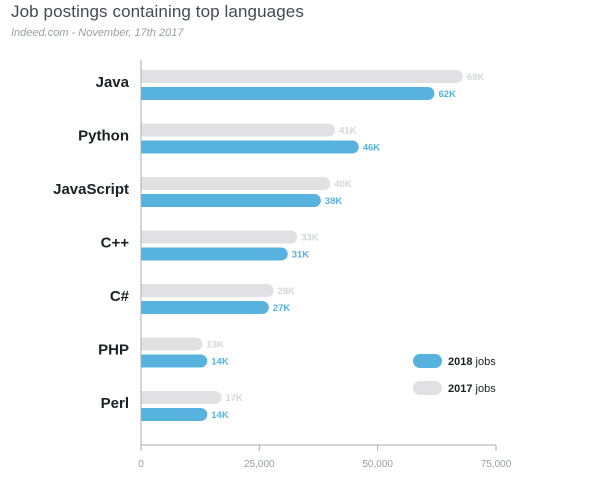  What do you see at coordinates (207, 290) in the screenshot?
I see `bar-2017-csharp` at bounding box center [207, 290].